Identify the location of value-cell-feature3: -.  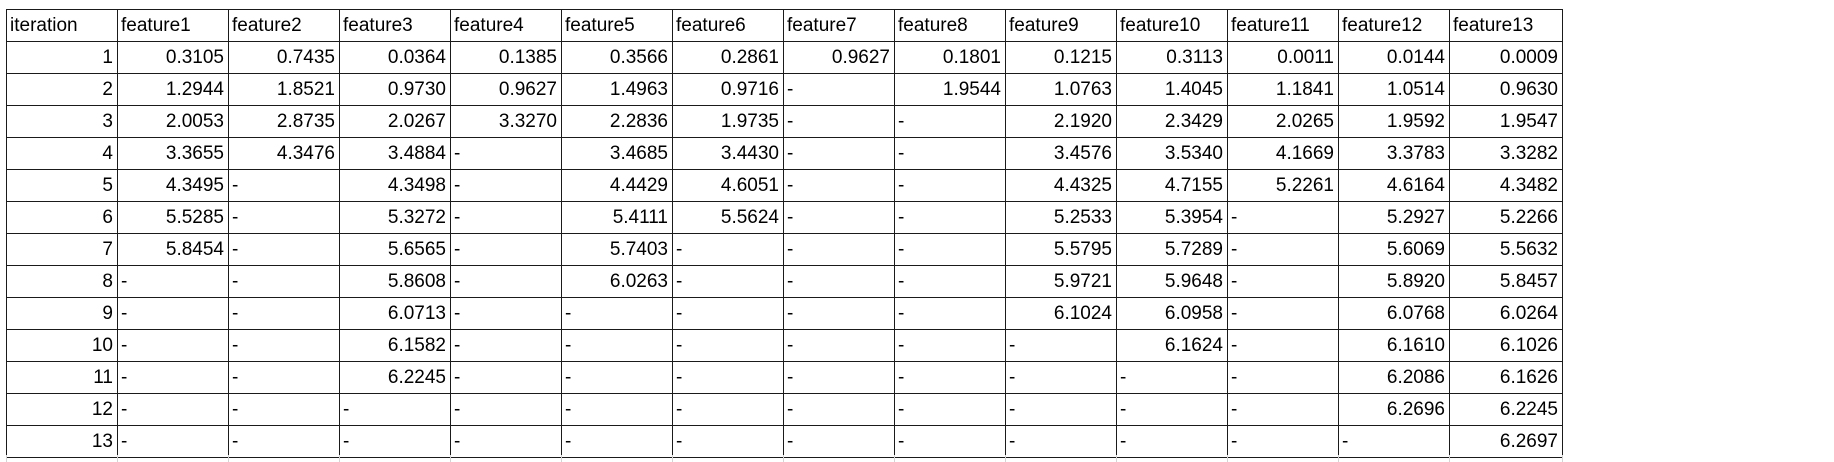
(395, 441).